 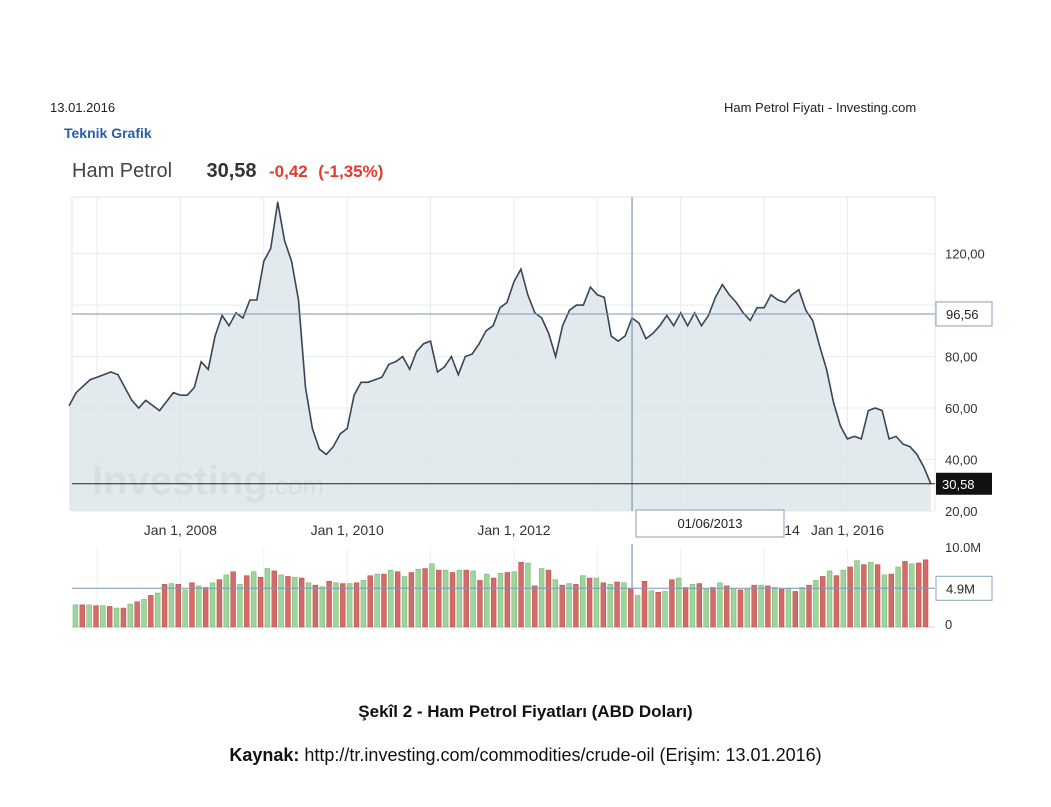 I want to click on technical-chart-link: Teknik Grafik, so click(x=108, y=133).